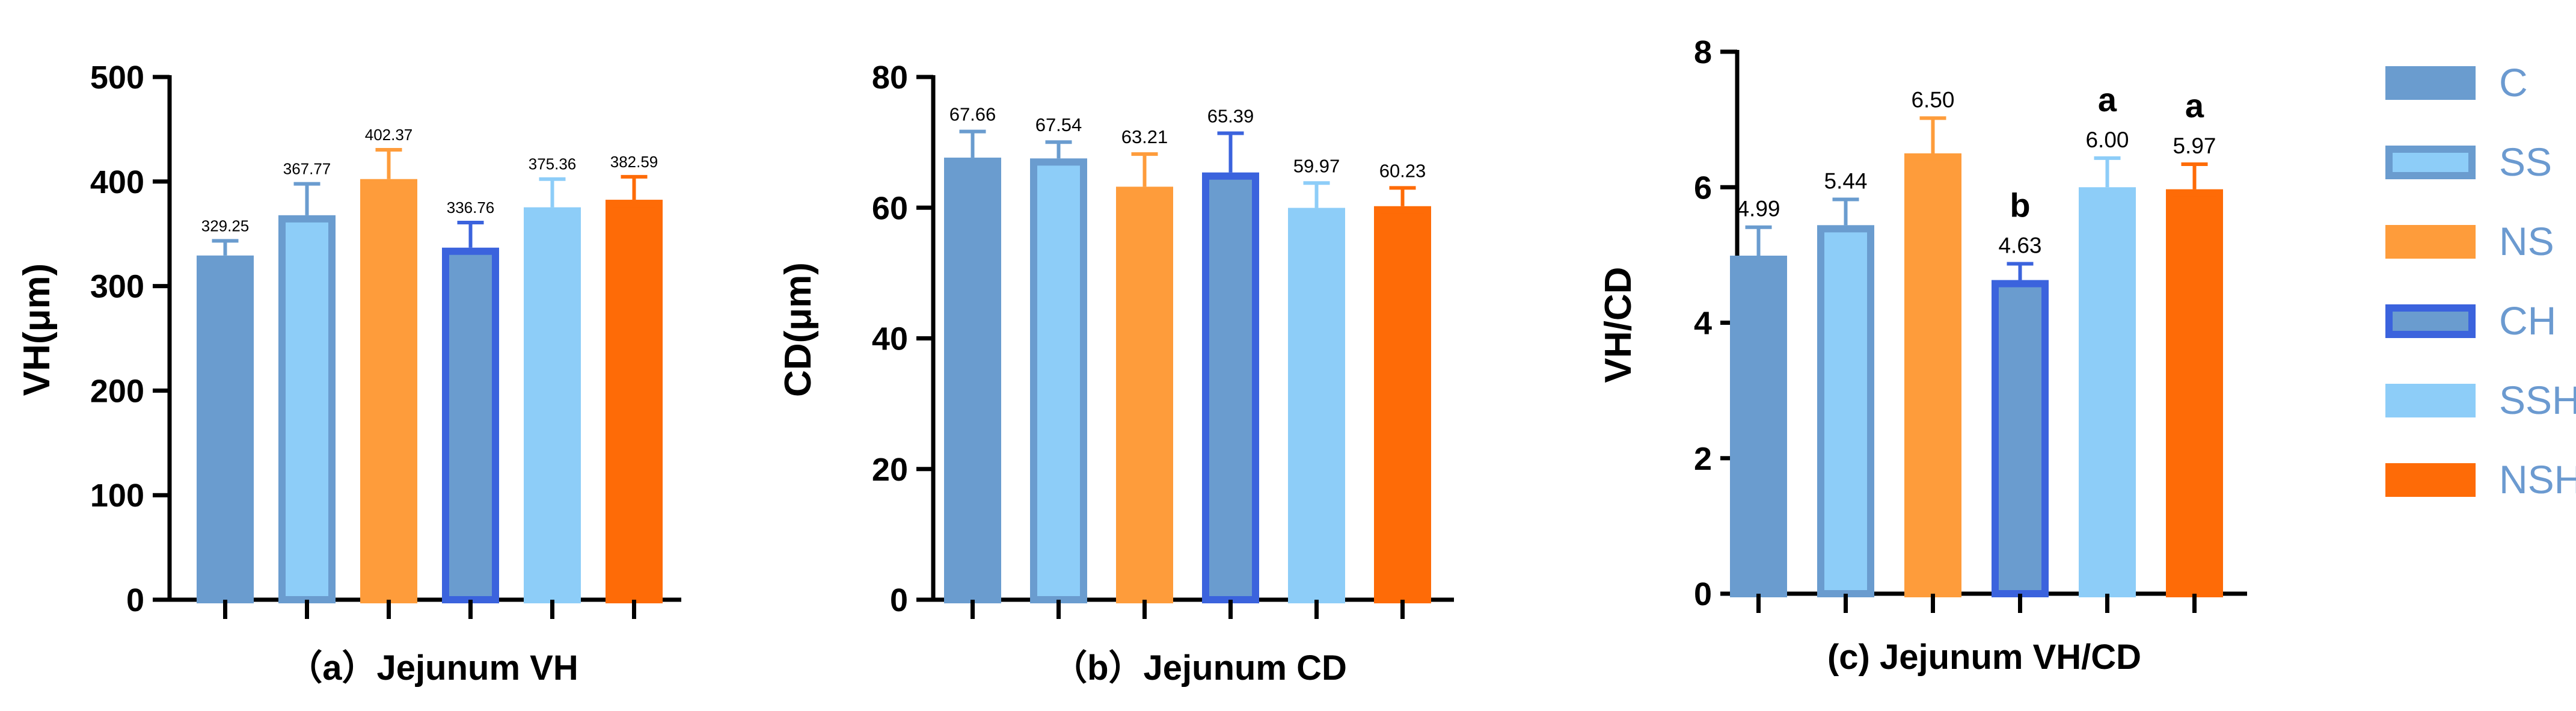 This screenshot has width=2576, height=711. Describe the element at coordinates (1703, 459) in the screenshot. I see `panel-c-y-tick-label: 2` at that location.